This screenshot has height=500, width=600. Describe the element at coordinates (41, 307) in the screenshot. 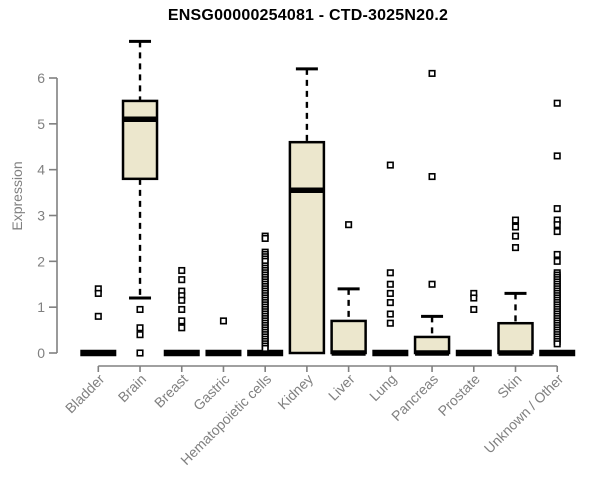

I see `y-tick-label: 1` at that location.